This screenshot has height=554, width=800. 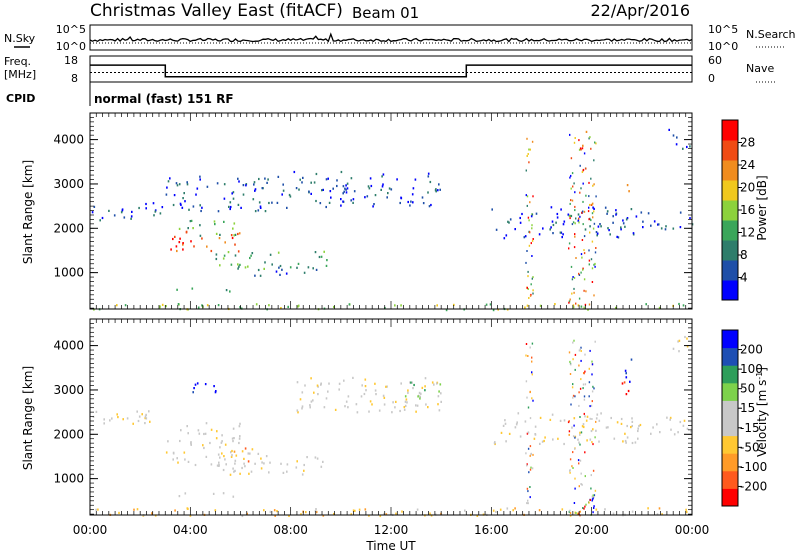 I want to click on range-tick-label: 3000, so click(x=68, y=390).